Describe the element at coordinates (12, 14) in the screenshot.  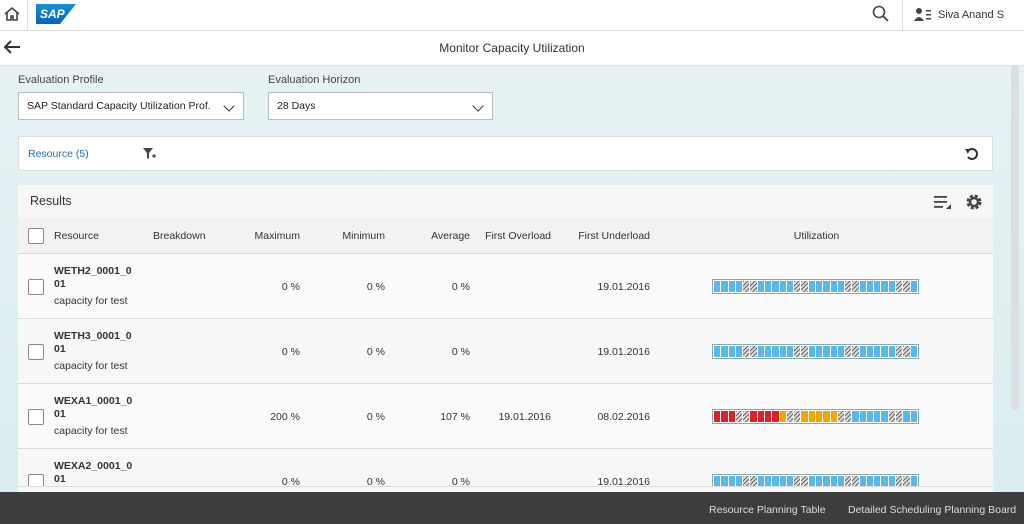
I see `home-icon` at that location.